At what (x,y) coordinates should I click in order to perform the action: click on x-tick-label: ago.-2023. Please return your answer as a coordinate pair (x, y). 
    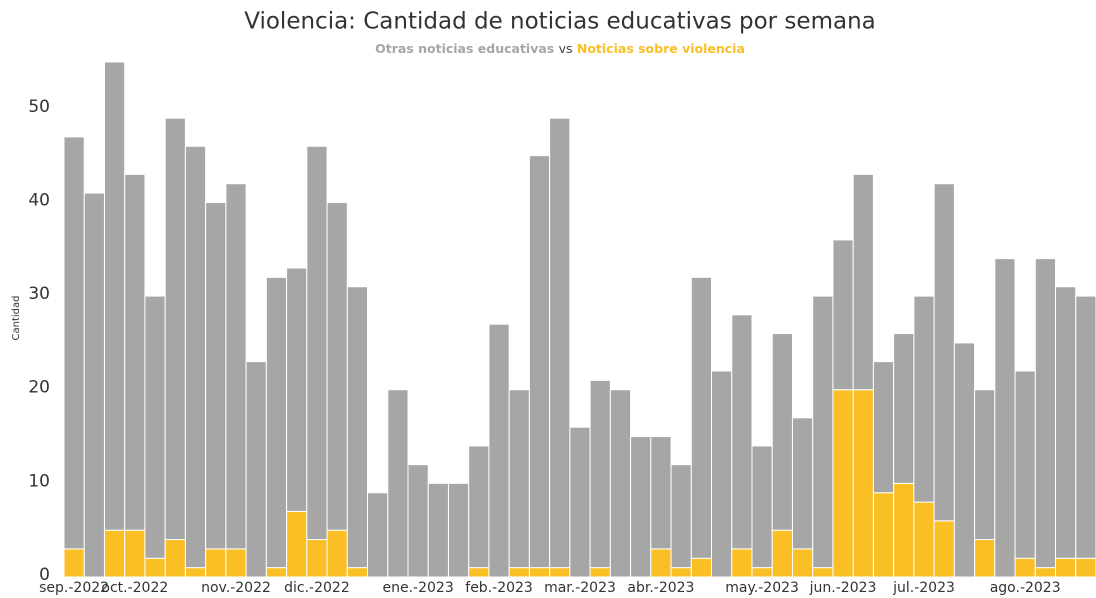
    Looking at the image, I should click on (1025, 588).